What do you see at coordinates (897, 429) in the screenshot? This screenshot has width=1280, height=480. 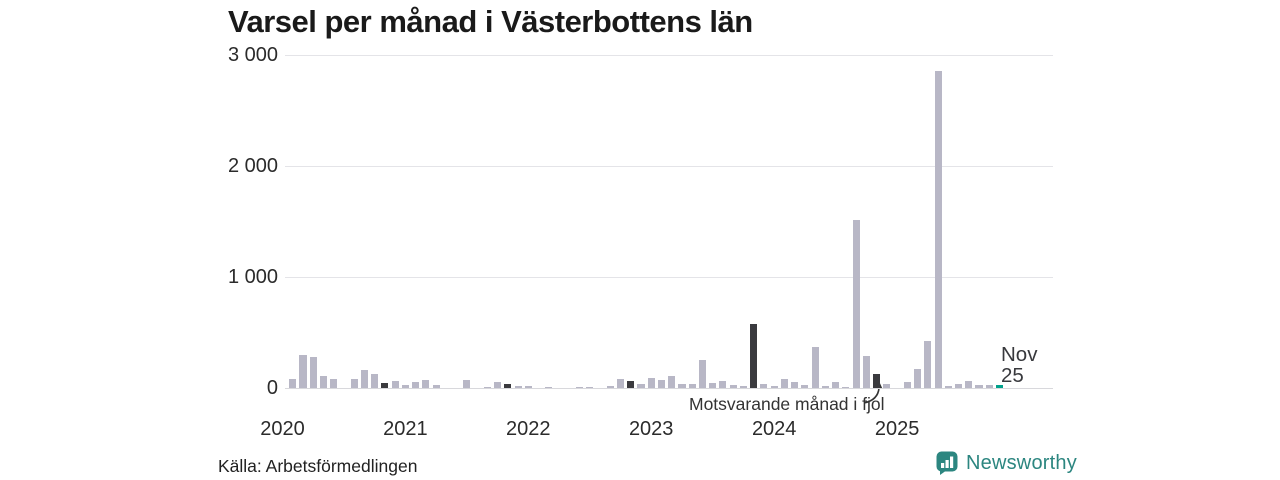 I see `x-axis-label-2025: 2025` at bounding box center [897, 429].